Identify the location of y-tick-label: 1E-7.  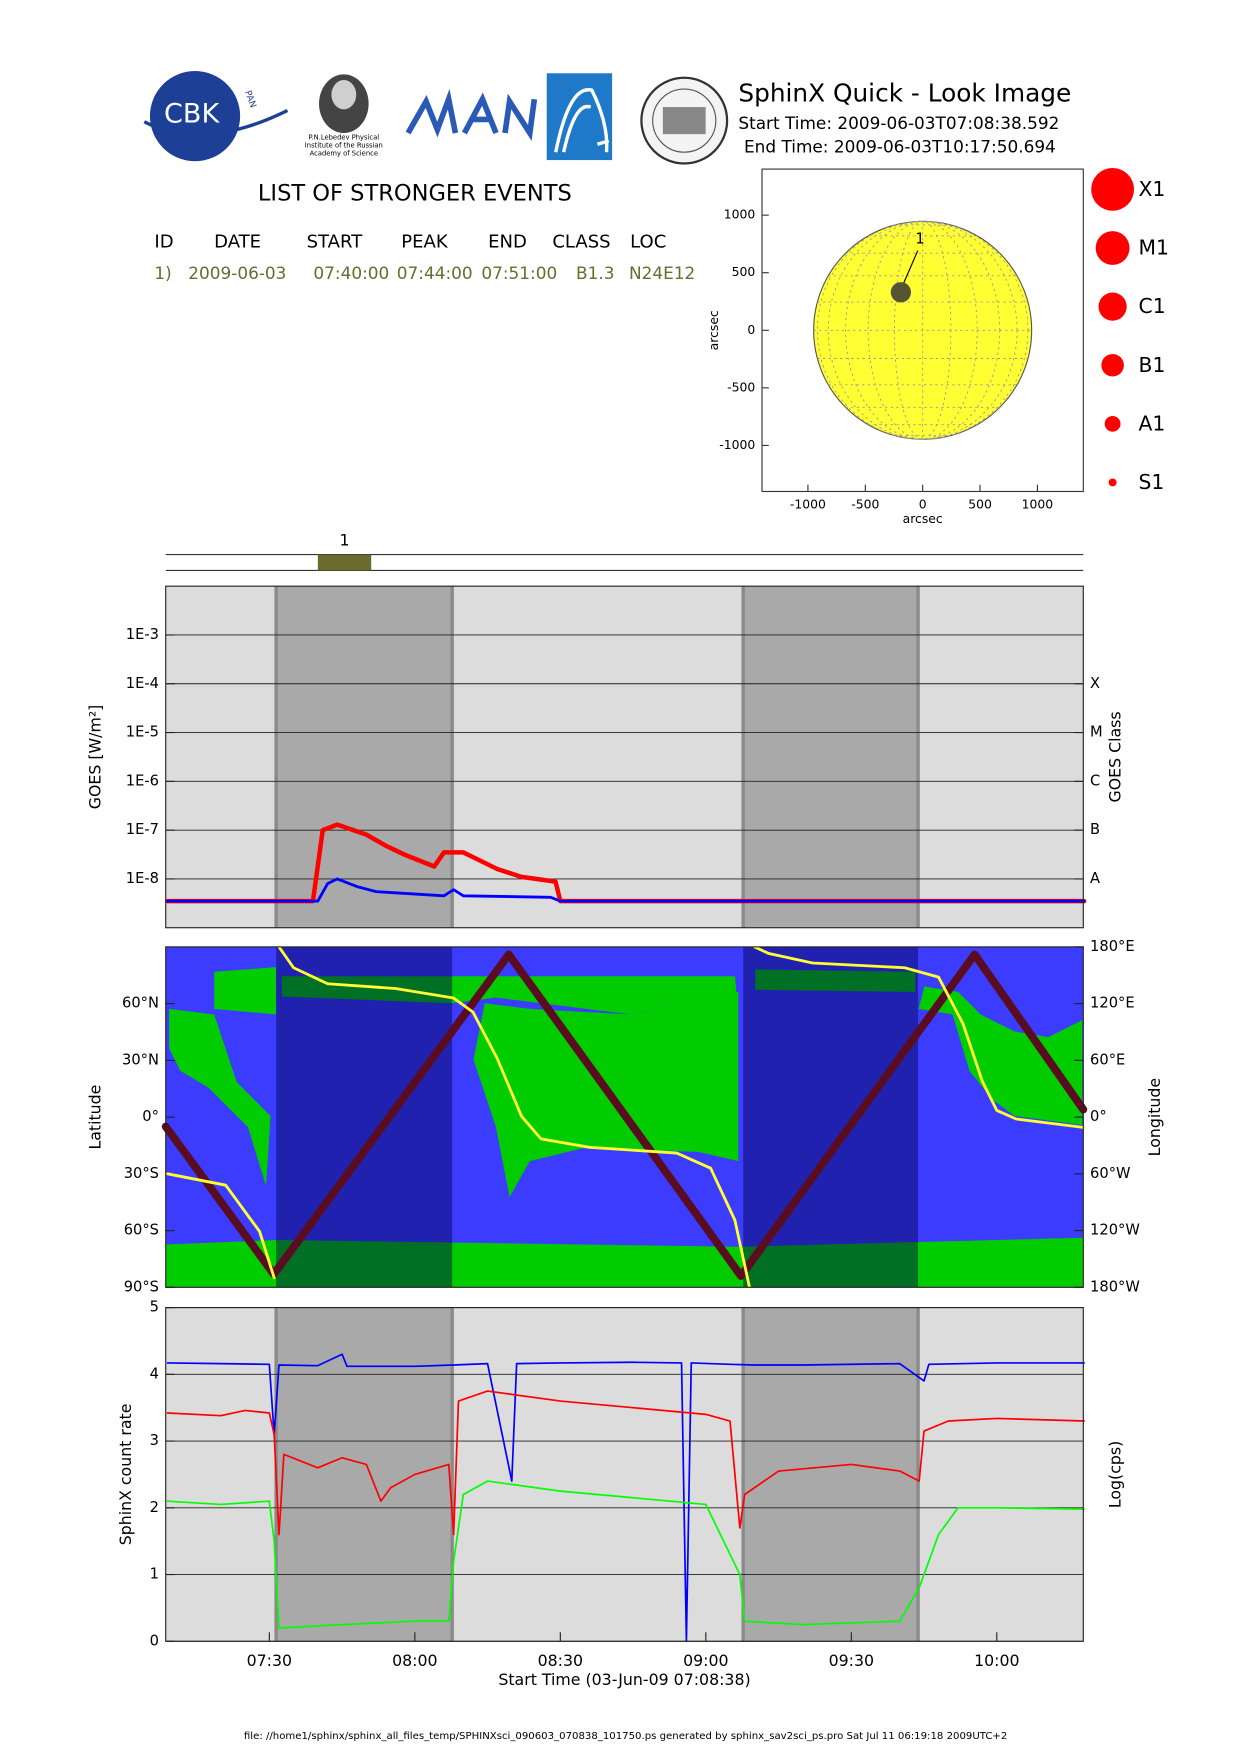
(142, 829).